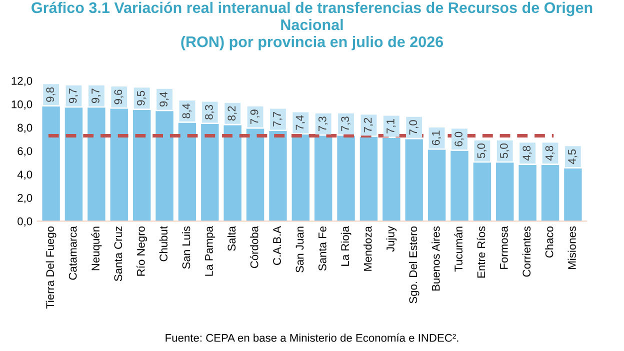  Describe the element at coordinates (549, 242) in the screenshot. I see `x-tick-label: Chaco` at that location.